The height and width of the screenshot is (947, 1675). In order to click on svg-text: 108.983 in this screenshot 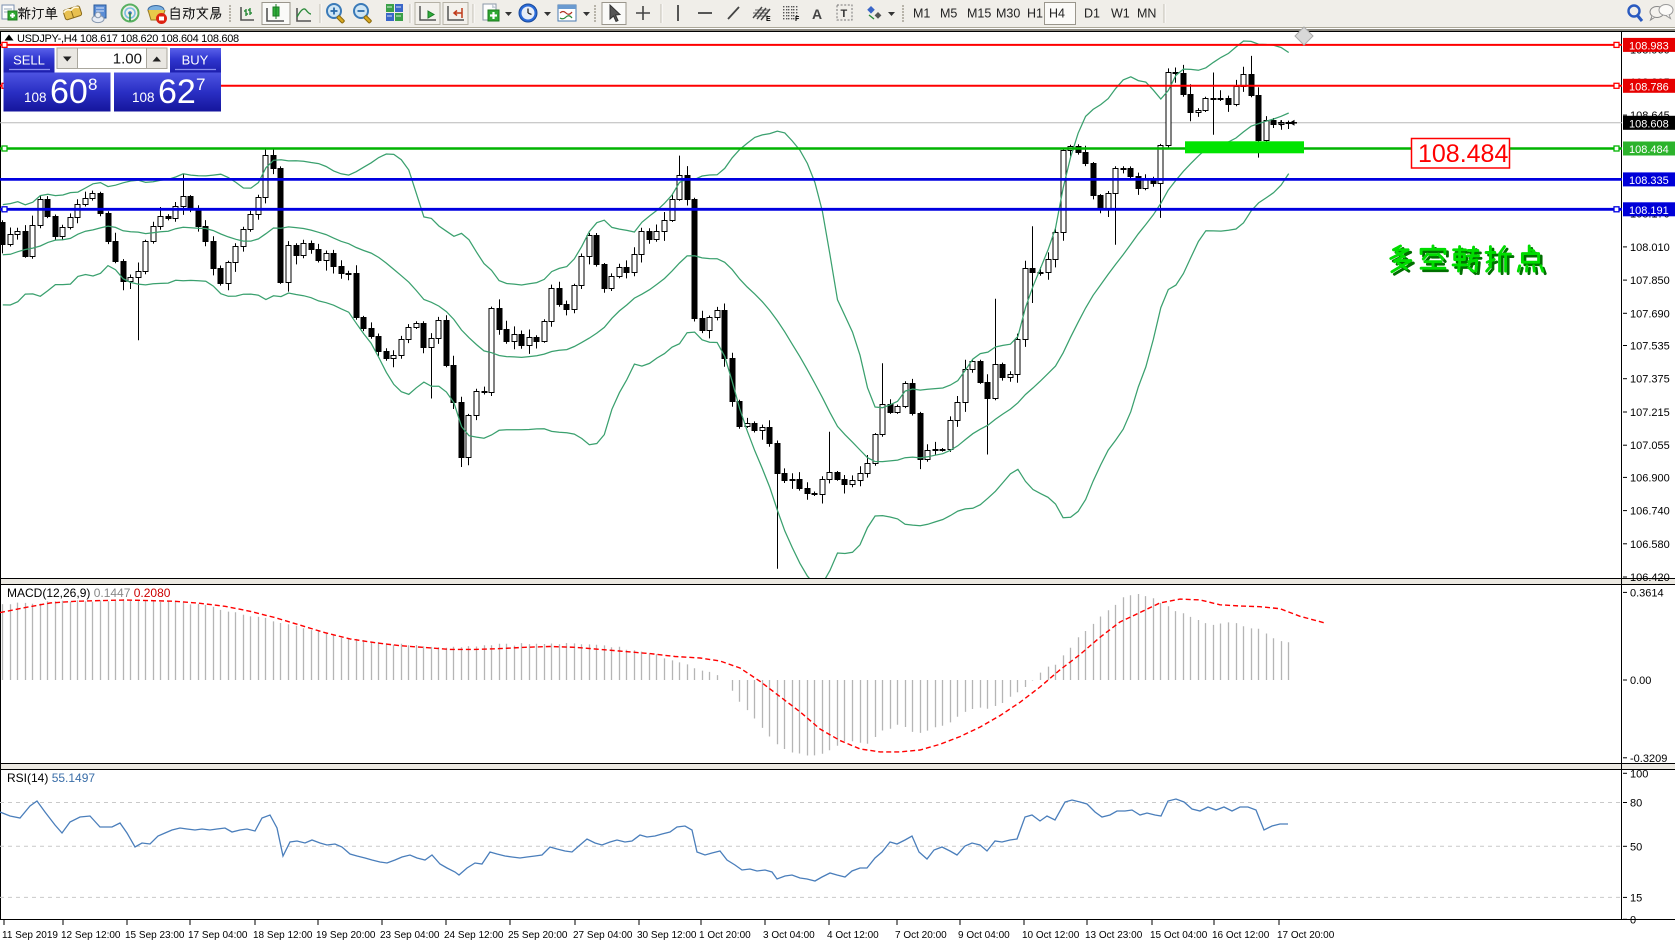, I will do `click(1649, 46)`.